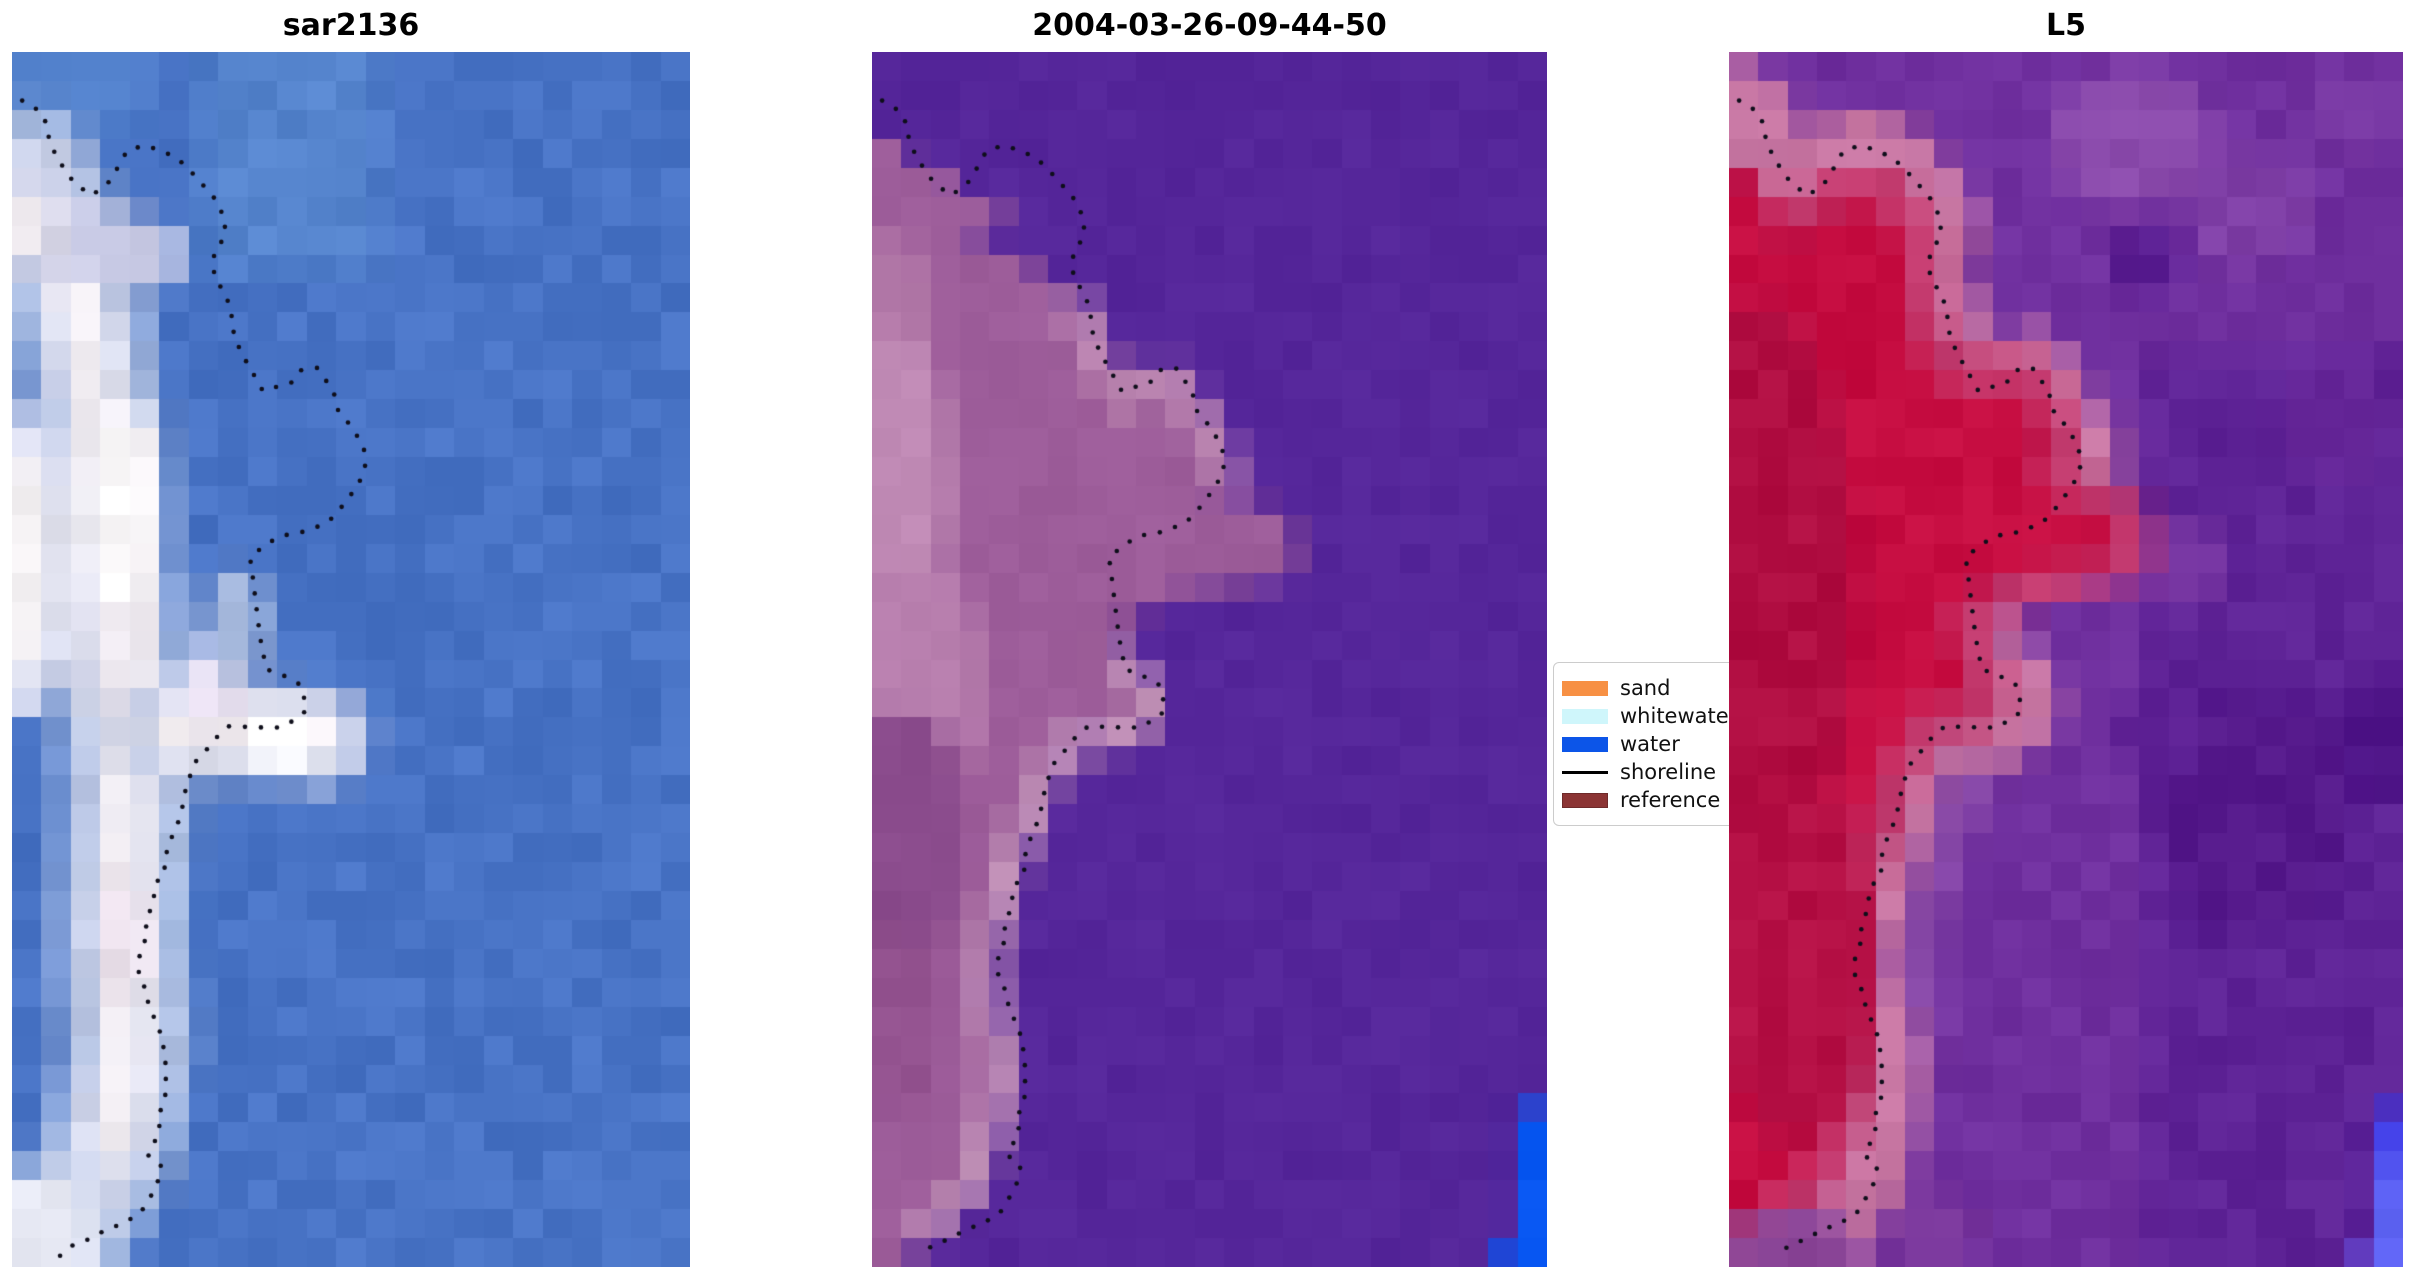  I want to click on legend-label-sand: sand, so click(1645, 688).